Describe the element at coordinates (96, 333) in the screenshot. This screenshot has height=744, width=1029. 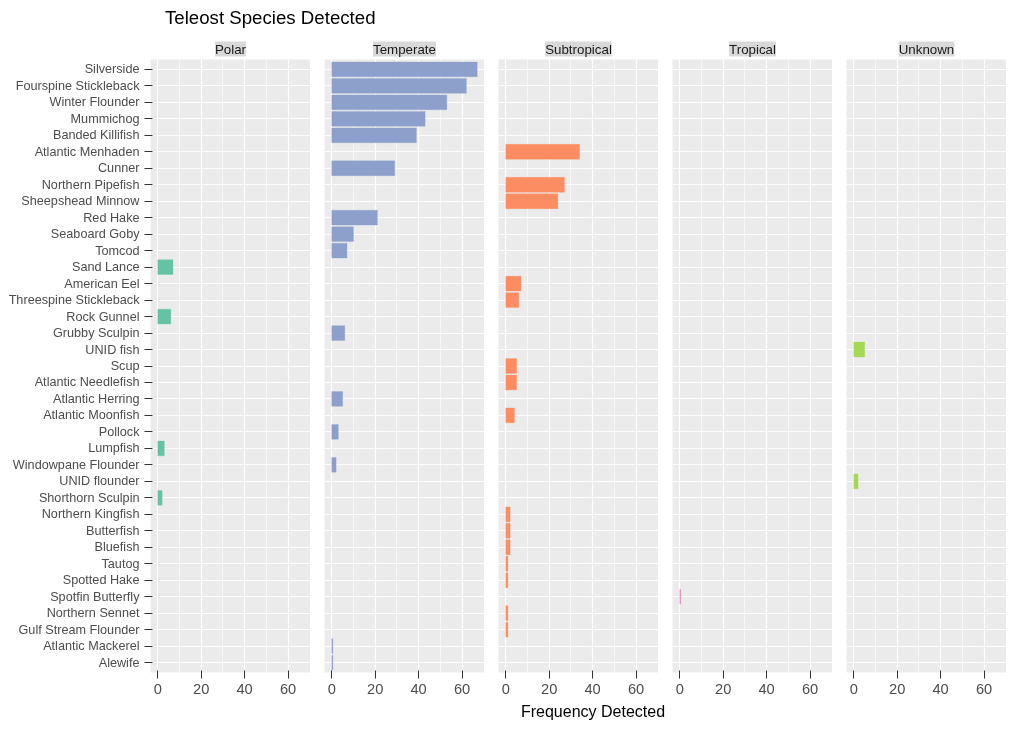
I see `y-tick-label: Grubby Sculpin` at that location.